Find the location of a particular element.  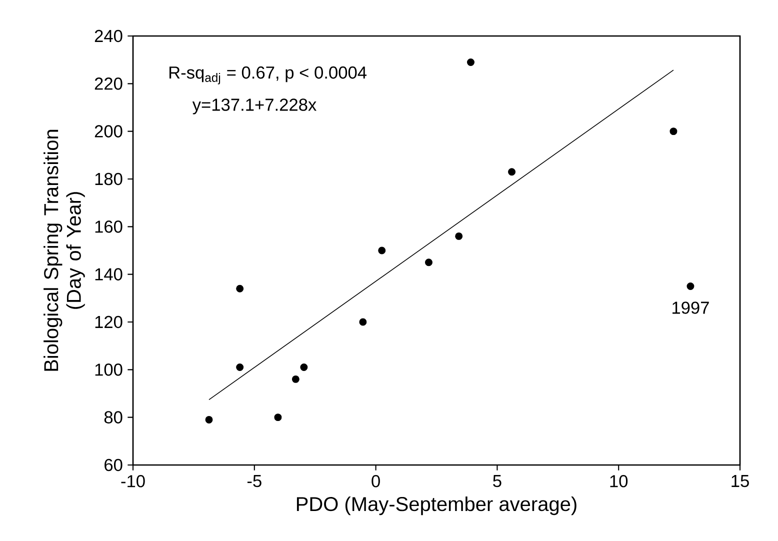

x-tick-label: -10 is located at coordinates (133, 481).